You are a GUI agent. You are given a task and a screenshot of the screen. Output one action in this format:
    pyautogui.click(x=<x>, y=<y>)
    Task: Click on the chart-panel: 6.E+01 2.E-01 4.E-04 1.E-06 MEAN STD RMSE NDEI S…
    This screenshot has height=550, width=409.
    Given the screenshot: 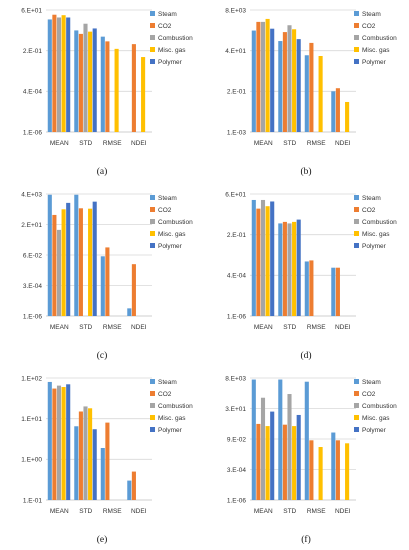 What is the action you would take?
    pyautogui.click(x=107, y=92)
    